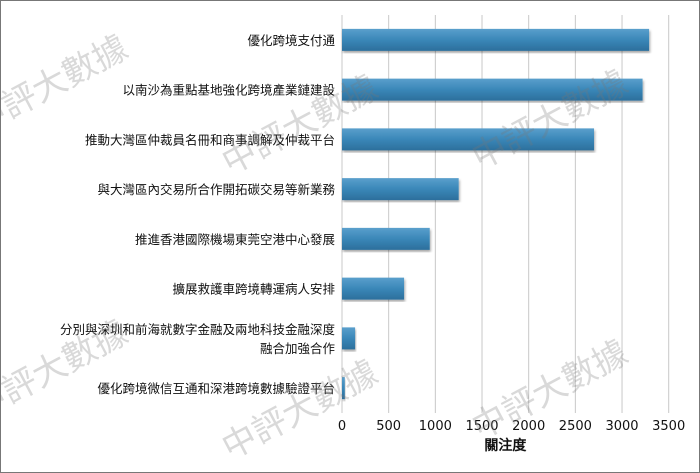 The height and width of the screenshot is (473, 700). I want to click on category-label: 融合加強合作, so click(298, 348).